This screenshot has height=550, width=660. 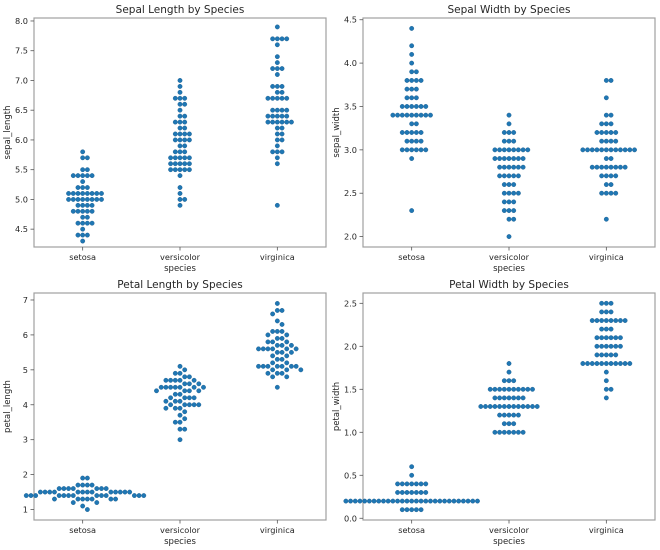 What do you see at coordinates (511, 175) in the screenshot?
I see `series-versicolor` at bounding box center [511, 175].